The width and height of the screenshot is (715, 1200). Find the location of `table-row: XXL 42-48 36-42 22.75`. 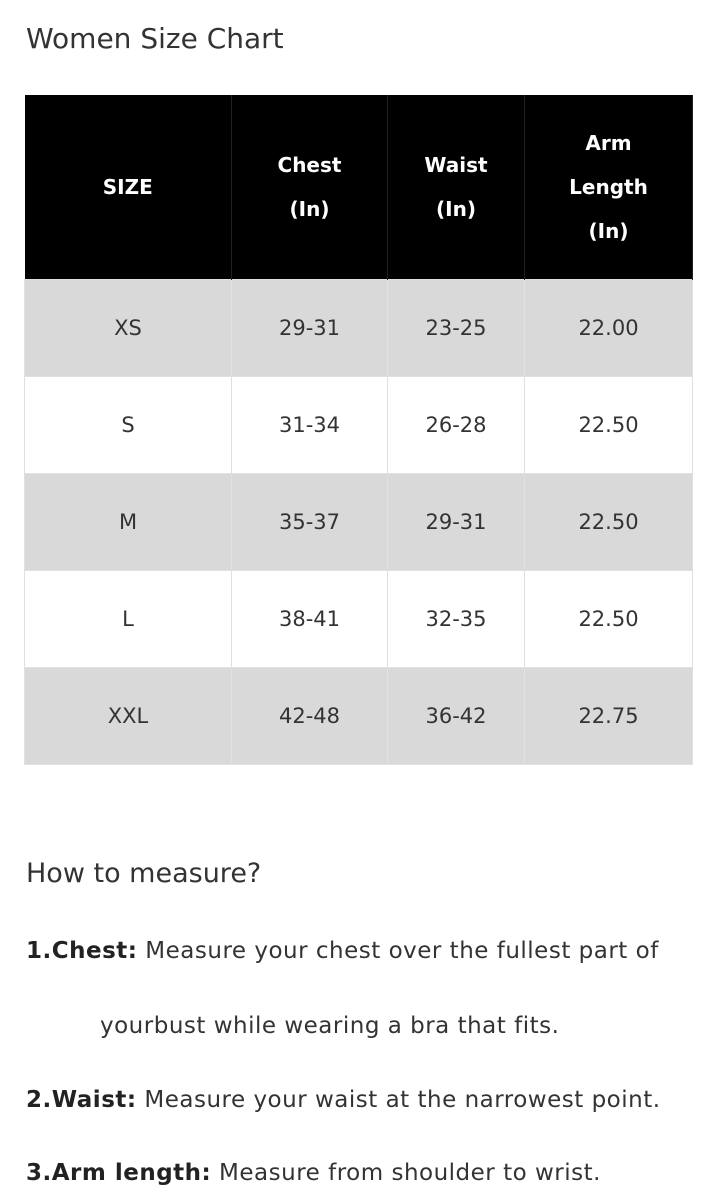

table-row: XXL 42-48 36-42 22.75 is located at coordinates (358, 716).